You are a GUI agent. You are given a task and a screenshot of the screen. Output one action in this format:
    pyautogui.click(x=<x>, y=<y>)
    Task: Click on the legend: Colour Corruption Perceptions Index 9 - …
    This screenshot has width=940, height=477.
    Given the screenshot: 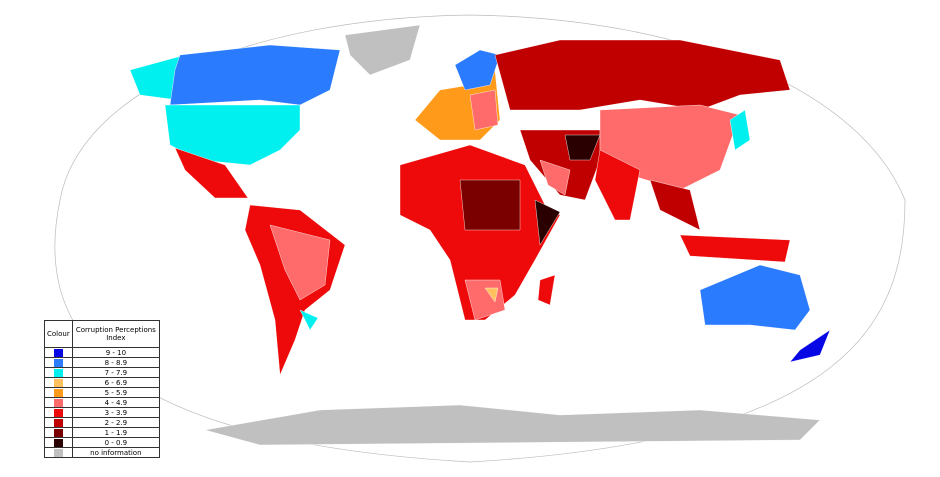 What is the action you would take?
    pyautogui.click(x=102, y=389)
    